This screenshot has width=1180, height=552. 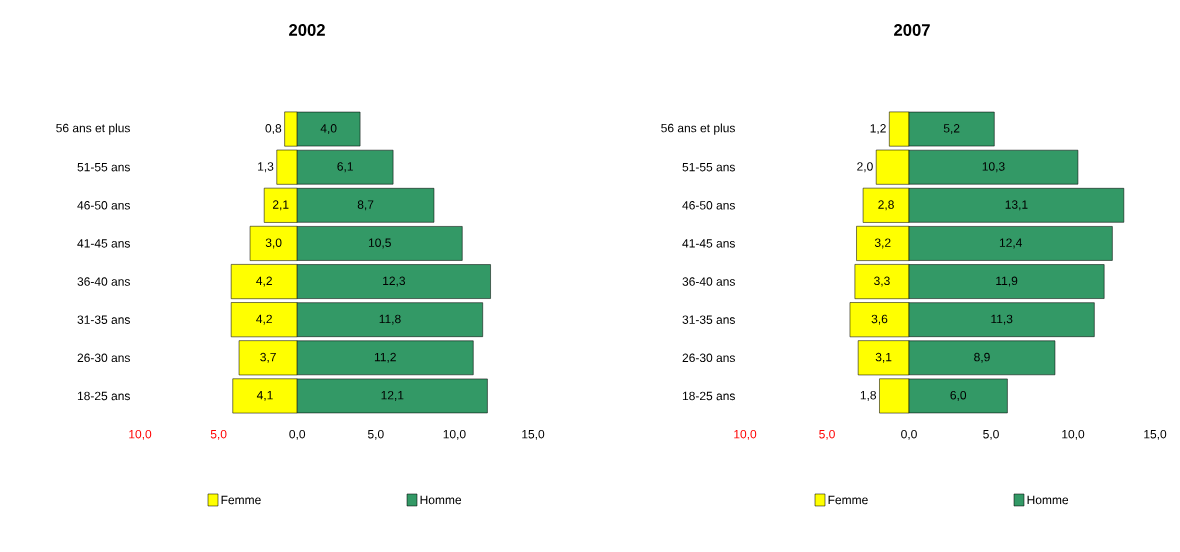 What do you see at coordinates (392, 395) in the screenshot?
I see `data-label: 12,1` at bounding box center [392, 395].